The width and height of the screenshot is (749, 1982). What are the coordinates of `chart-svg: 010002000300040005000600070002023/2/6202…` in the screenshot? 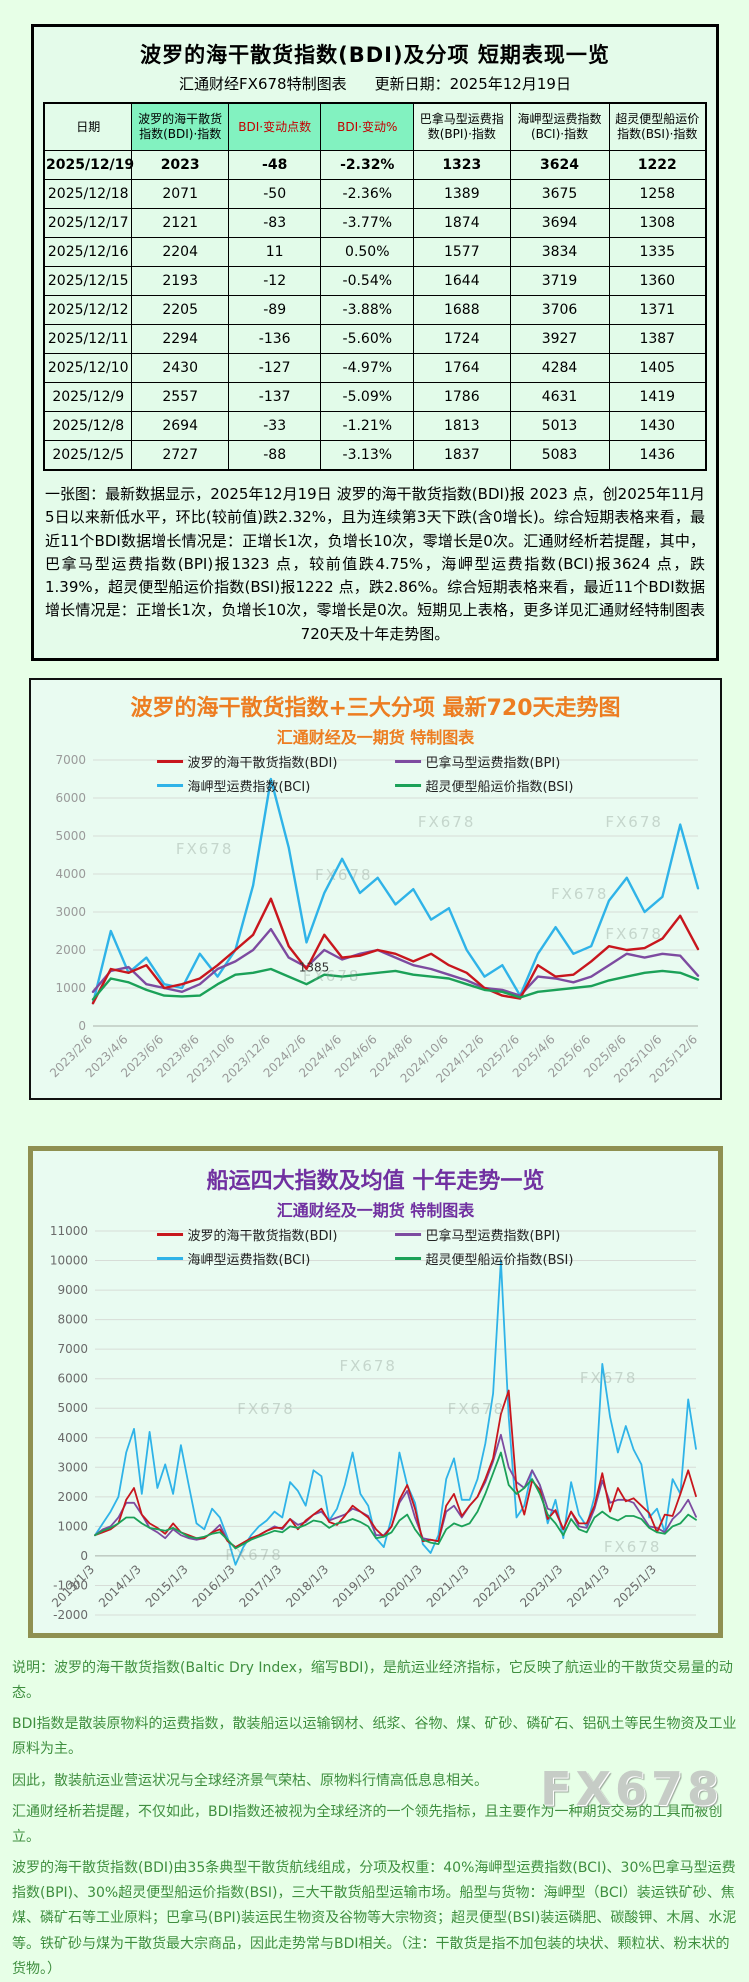 It's located at (373, 919).